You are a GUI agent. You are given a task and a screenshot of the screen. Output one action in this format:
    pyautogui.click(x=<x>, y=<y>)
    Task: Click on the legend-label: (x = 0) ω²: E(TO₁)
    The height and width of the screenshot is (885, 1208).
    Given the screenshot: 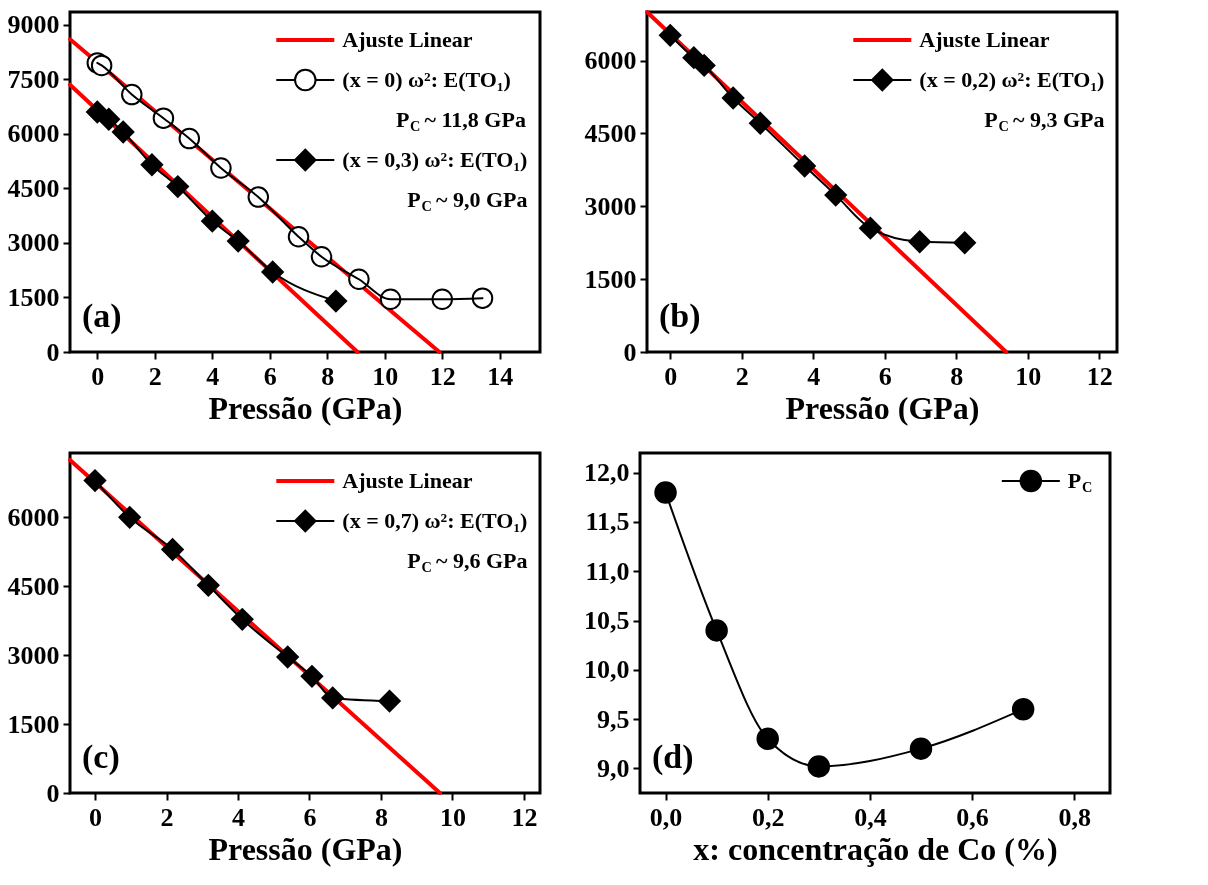 What is the action you would take?
    pyautogui.click(x=426, y=79)
    